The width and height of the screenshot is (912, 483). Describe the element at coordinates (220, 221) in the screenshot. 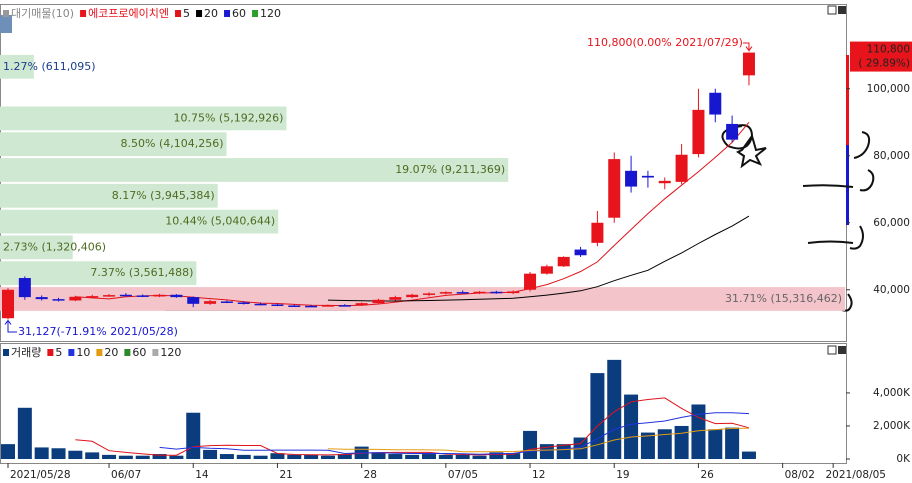

I see `profile-label: 10.44% (5,040,644)` at that location.